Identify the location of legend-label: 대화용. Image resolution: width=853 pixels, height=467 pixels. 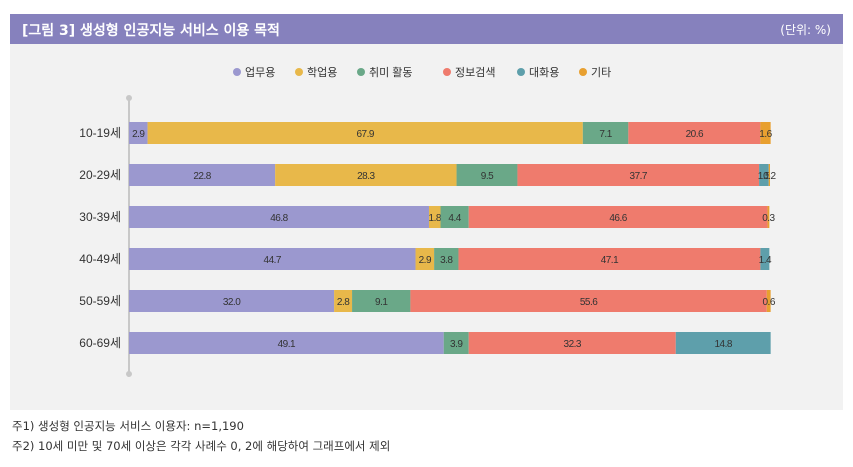
(544, 72).